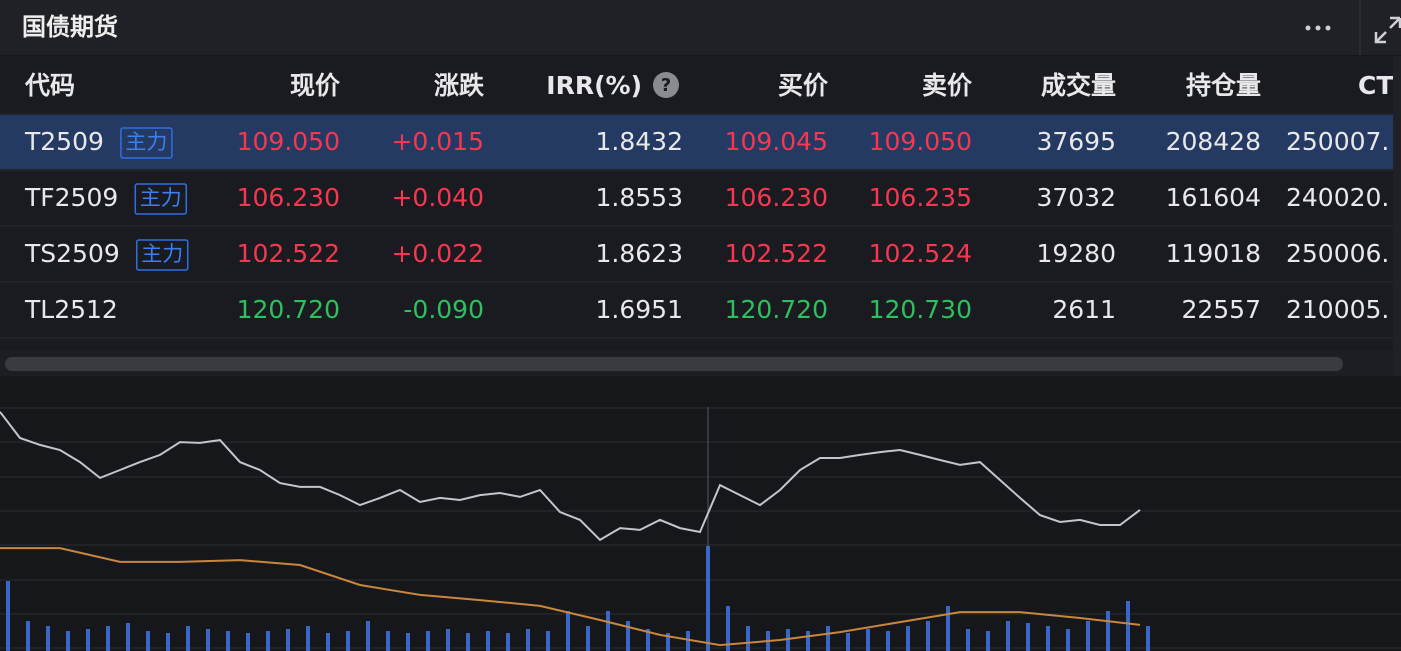 Image resolution: width=1401 pixels, height=651 pixels. What do you see at coordinates (1076, 197) in the screenshot?
I see `cell: 37032` at bounding box center [1076, 197].